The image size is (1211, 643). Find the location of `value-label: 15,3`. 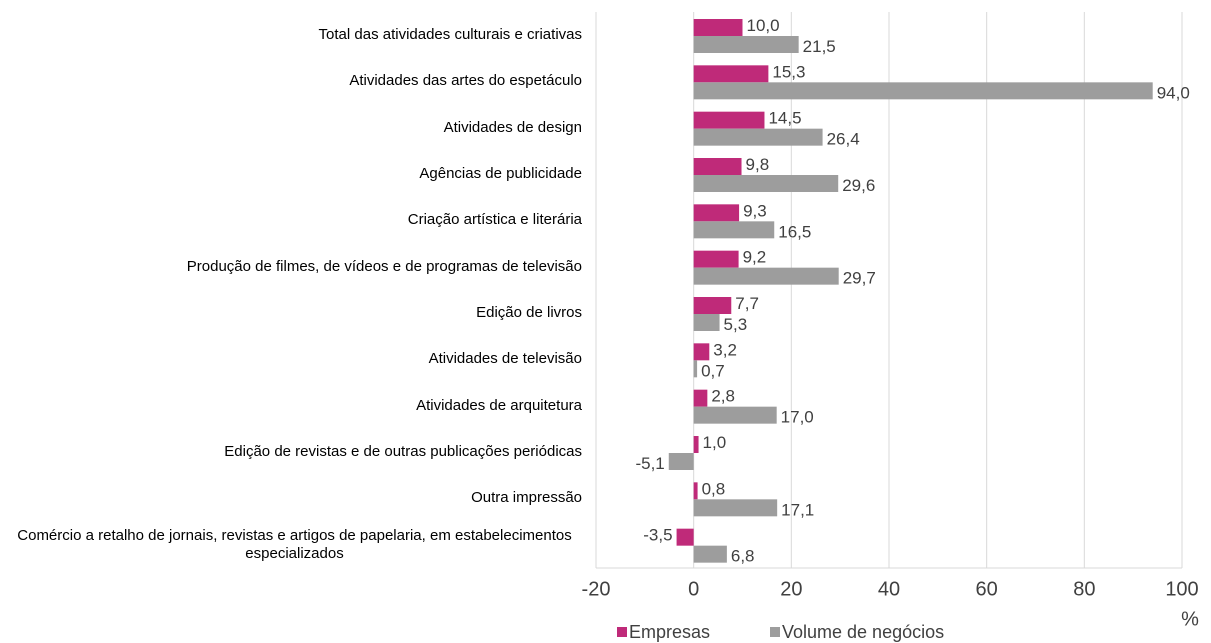

value-label: 15,3 is located at coordinates (788, 71).